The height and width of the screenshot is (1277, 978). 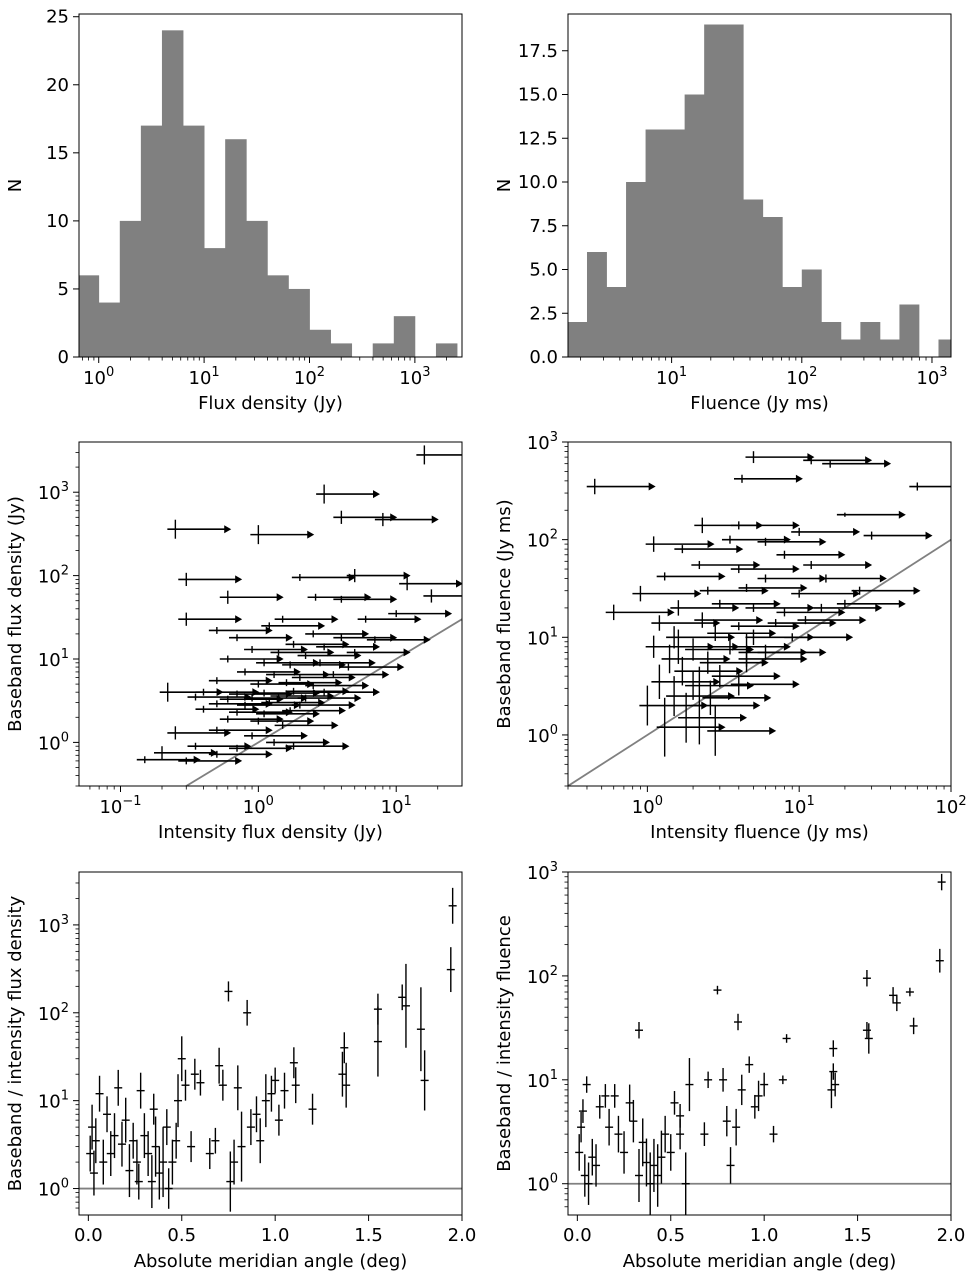 What do you see at coordinates (543, 270) in the screenshot?
I see `y-tick-label: 5.0` at bounding box center [543, 270].